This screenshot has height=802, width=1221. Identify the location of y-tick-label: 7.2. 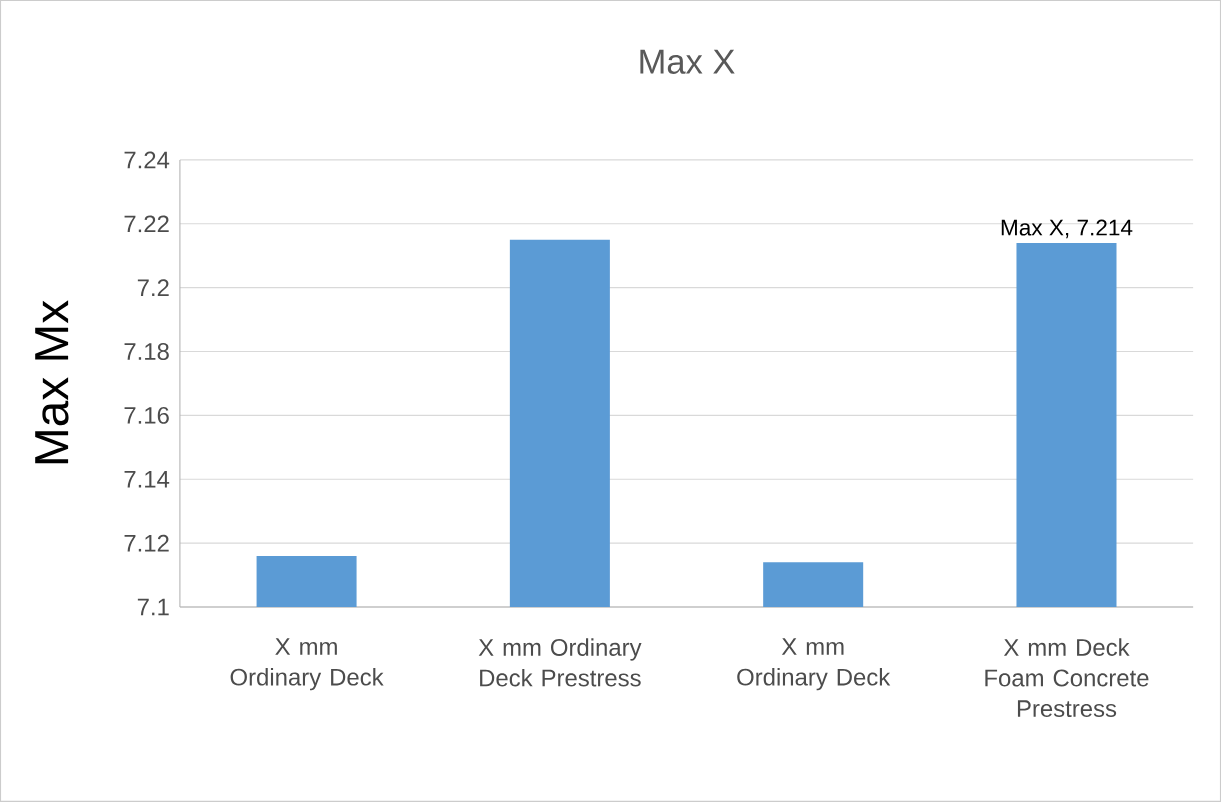
(153, 288).